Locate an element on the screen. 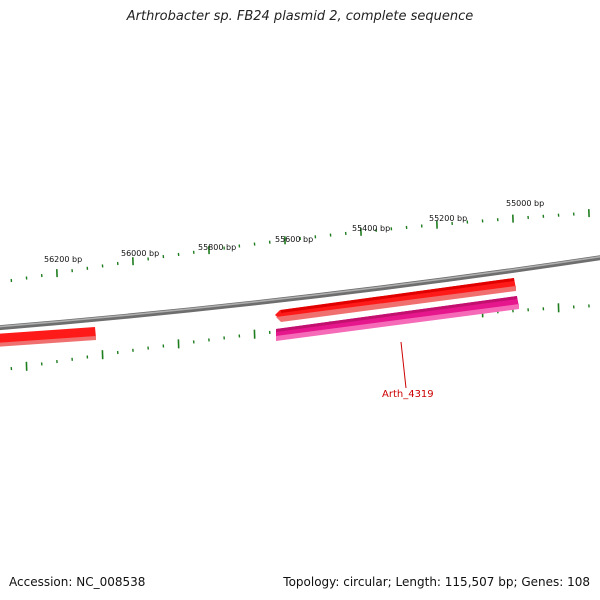 This screenshot has height=600, width=600. gene-forward-left is located at coordinates (48, 337).